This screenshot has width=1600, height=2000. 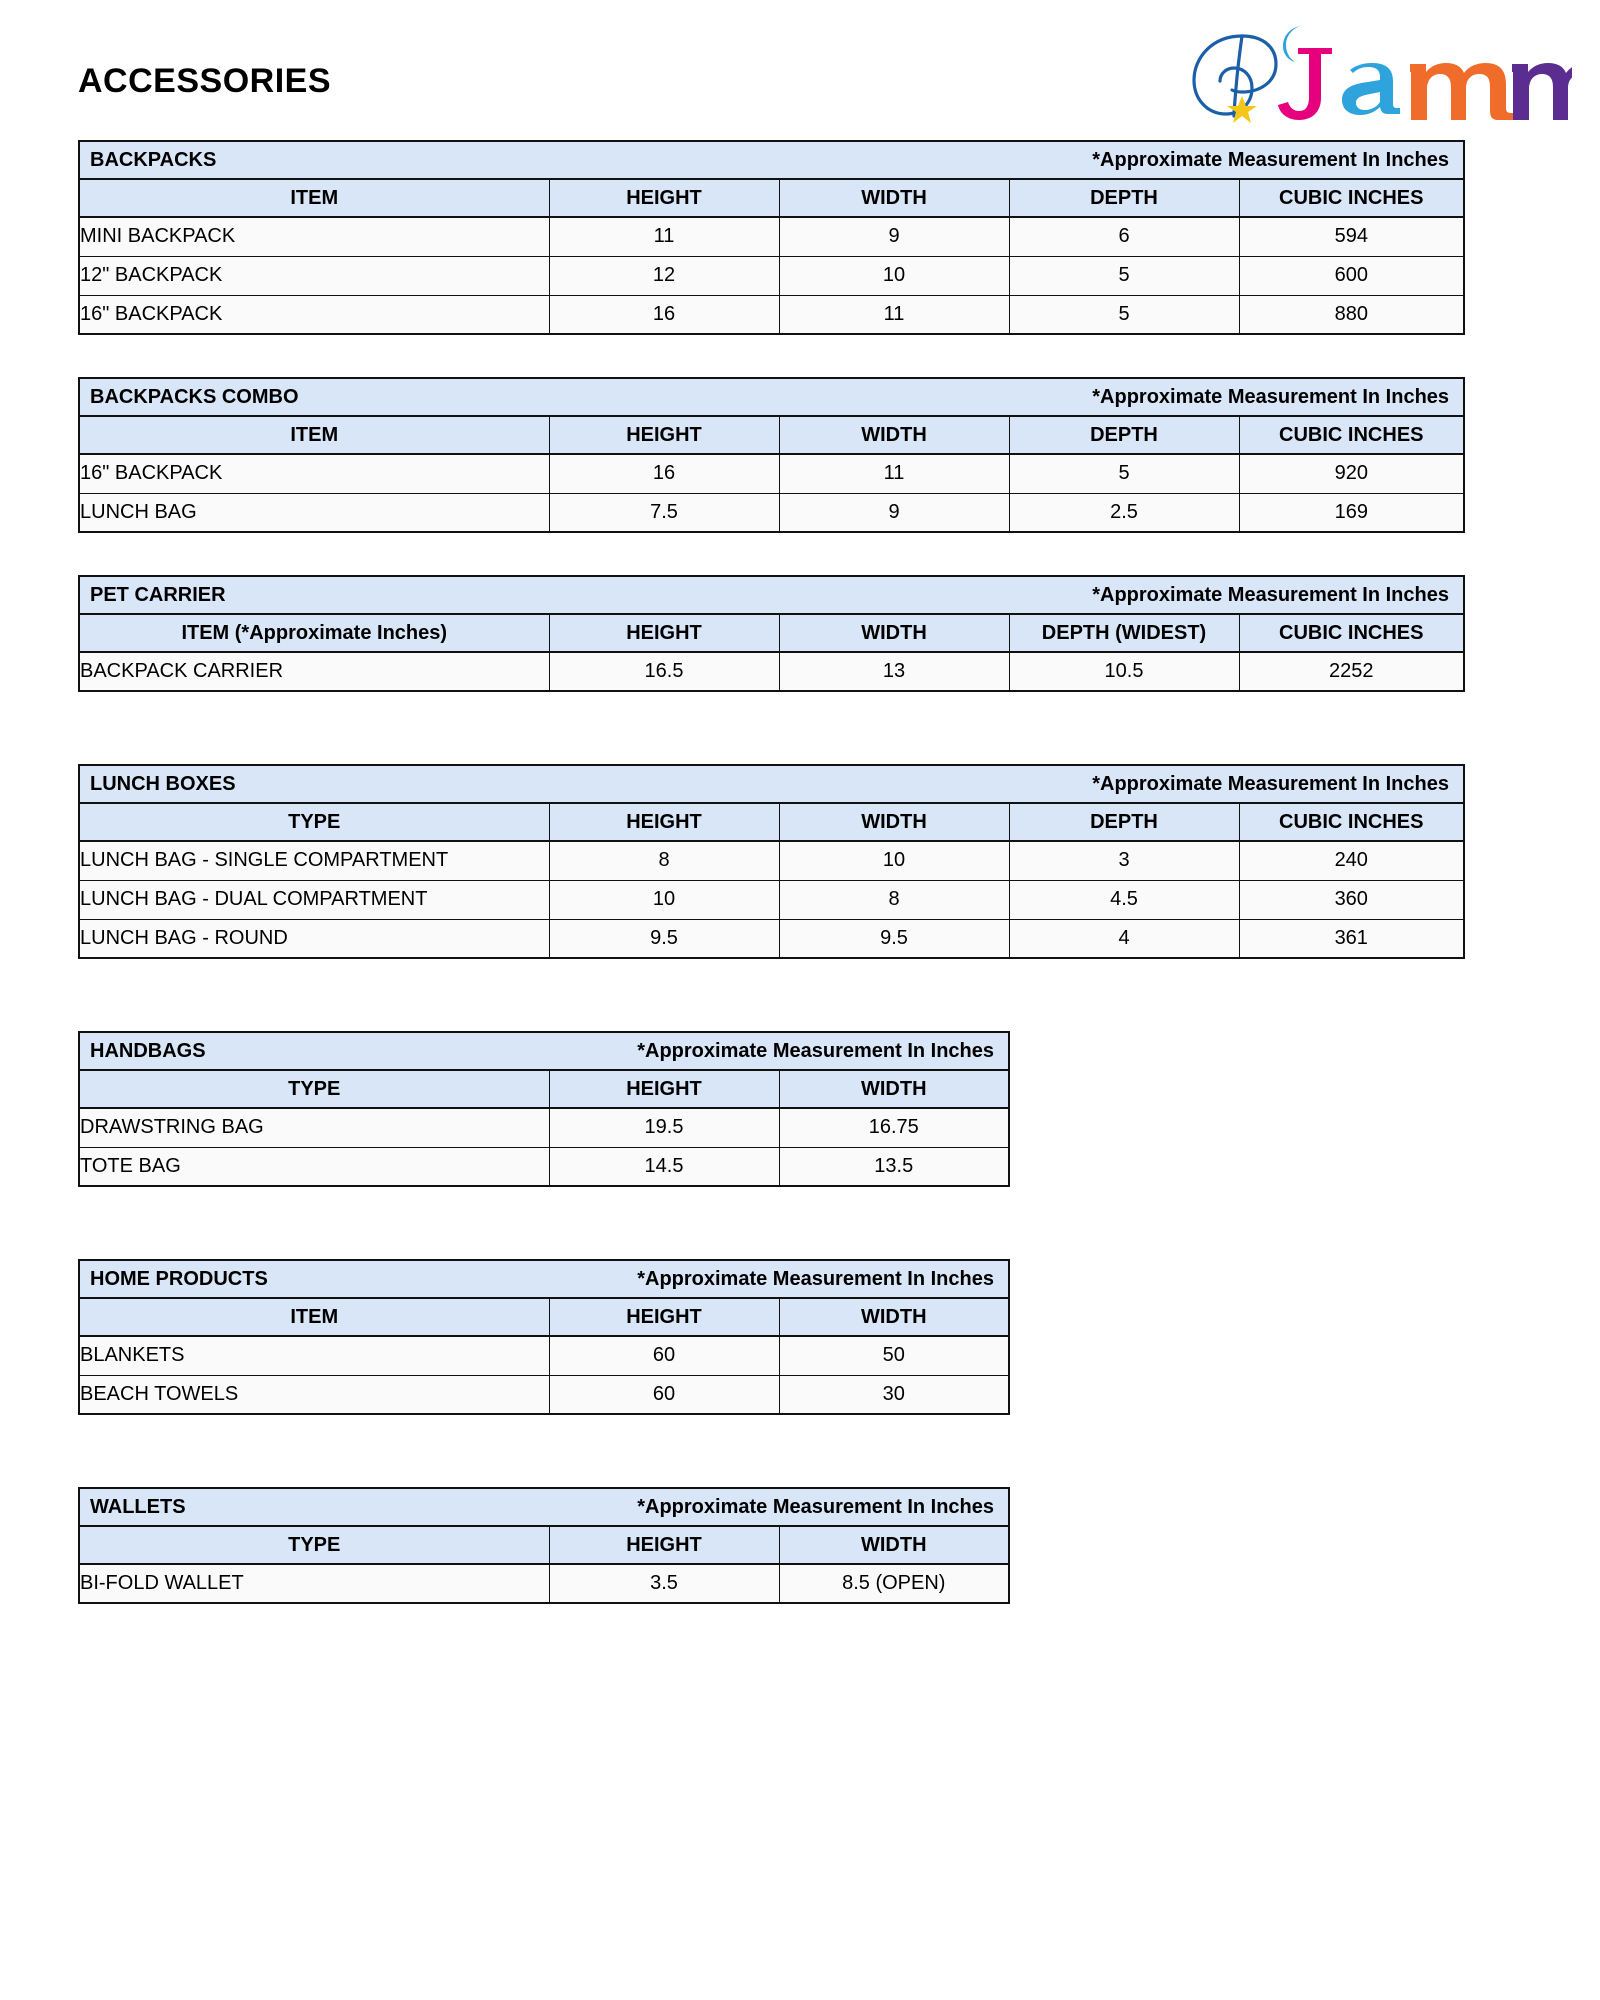 I want to click on logo-letter-p, so click(x=1235, y=76).